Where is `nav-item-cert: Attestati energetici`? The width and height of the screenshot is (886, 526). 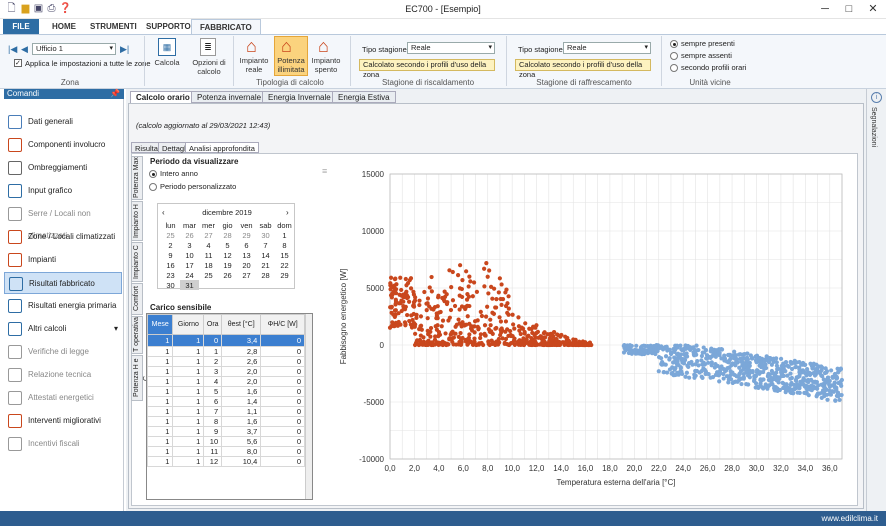
nav-item-cert: Attestati energetici is located at coordinates (63, 398).